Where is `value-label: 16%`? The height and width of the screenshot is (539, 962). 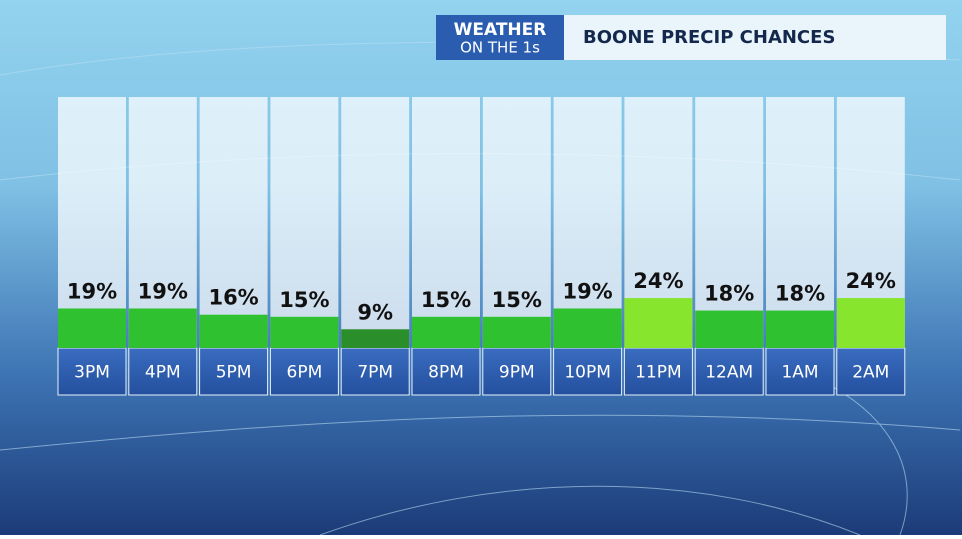
value-label: 16% is located at coordinates (233, 298).